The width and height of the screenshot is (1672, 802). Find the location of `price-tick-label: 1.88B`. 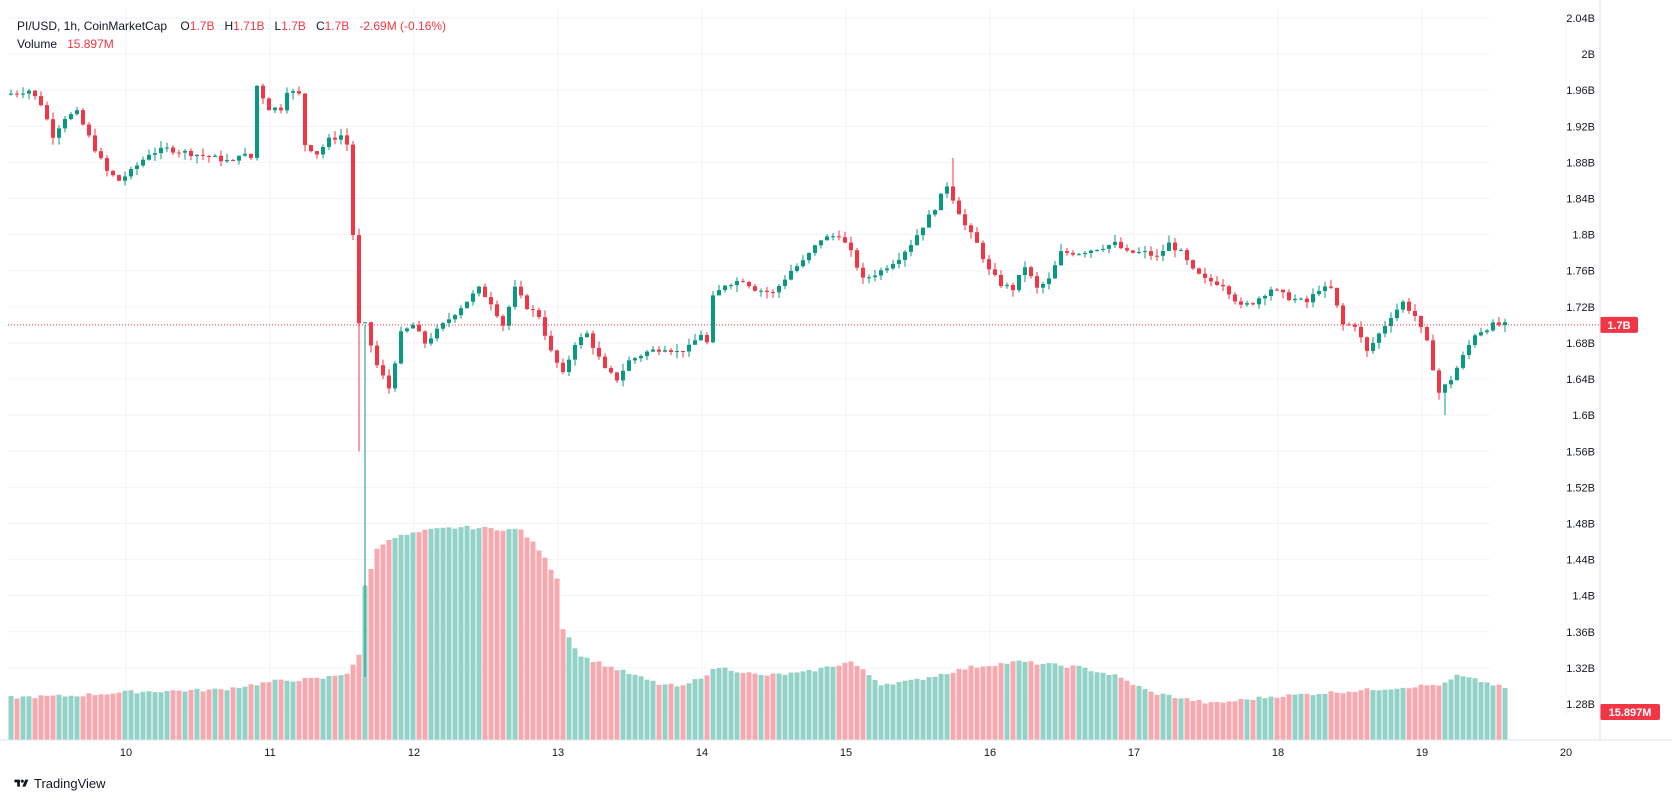

price-tick-label: 1.88B is located at coordinates (1580, 163).